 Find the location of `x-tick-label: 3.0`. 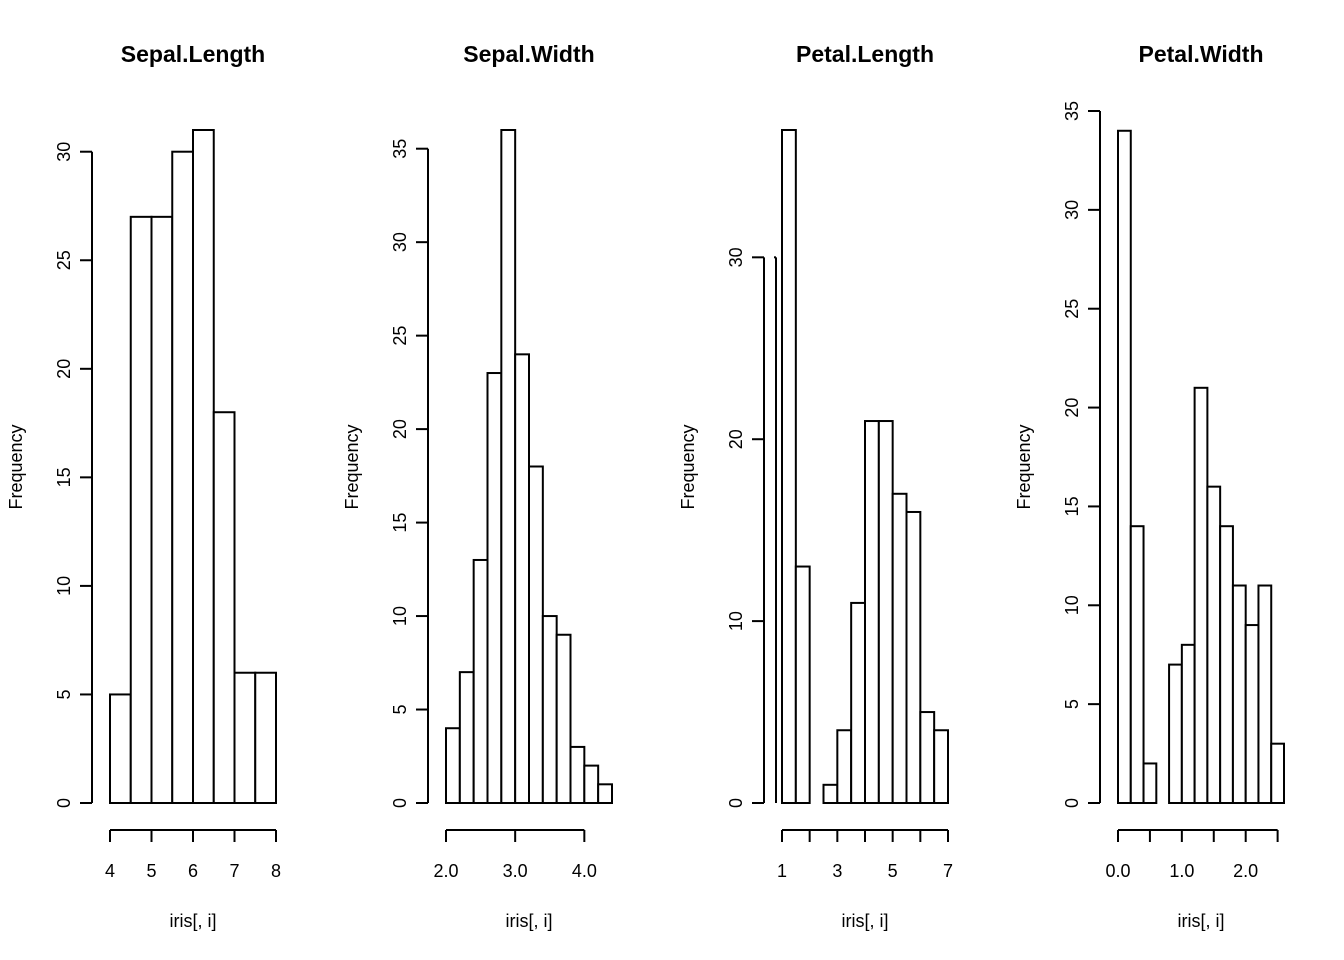

x-tick-label: 3.0 is located at coordinates (515, 871).